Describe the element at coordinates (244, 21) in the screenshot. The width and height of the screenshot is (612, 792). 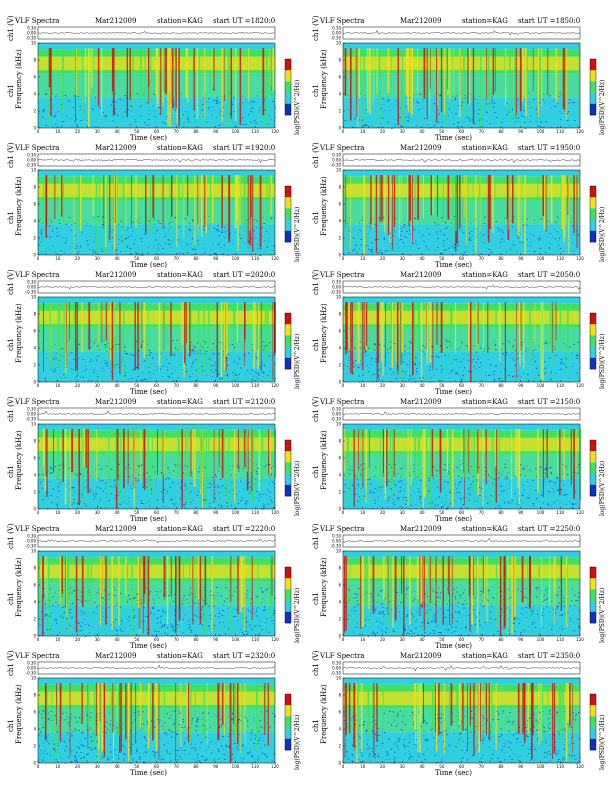
I see `panel-start-ut: start UT =1820:0` at that location.